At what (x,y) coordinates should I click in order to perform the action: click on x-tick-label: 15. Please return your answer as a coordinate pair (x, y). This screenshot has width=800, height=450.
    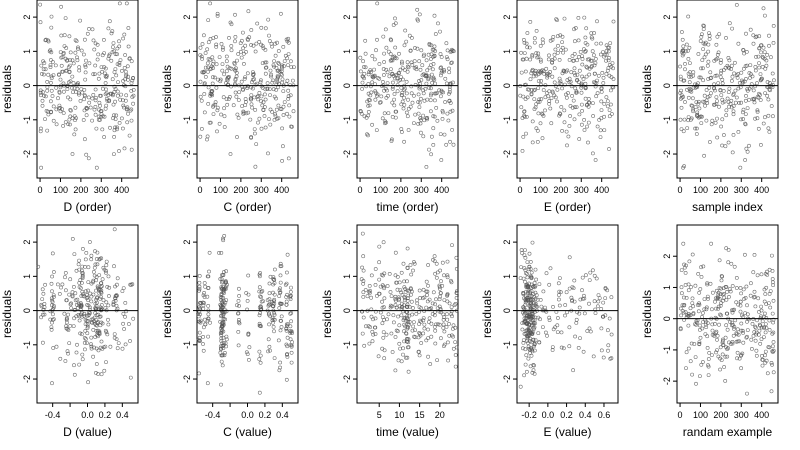
    Looking at the image, I should click on (420, 415).